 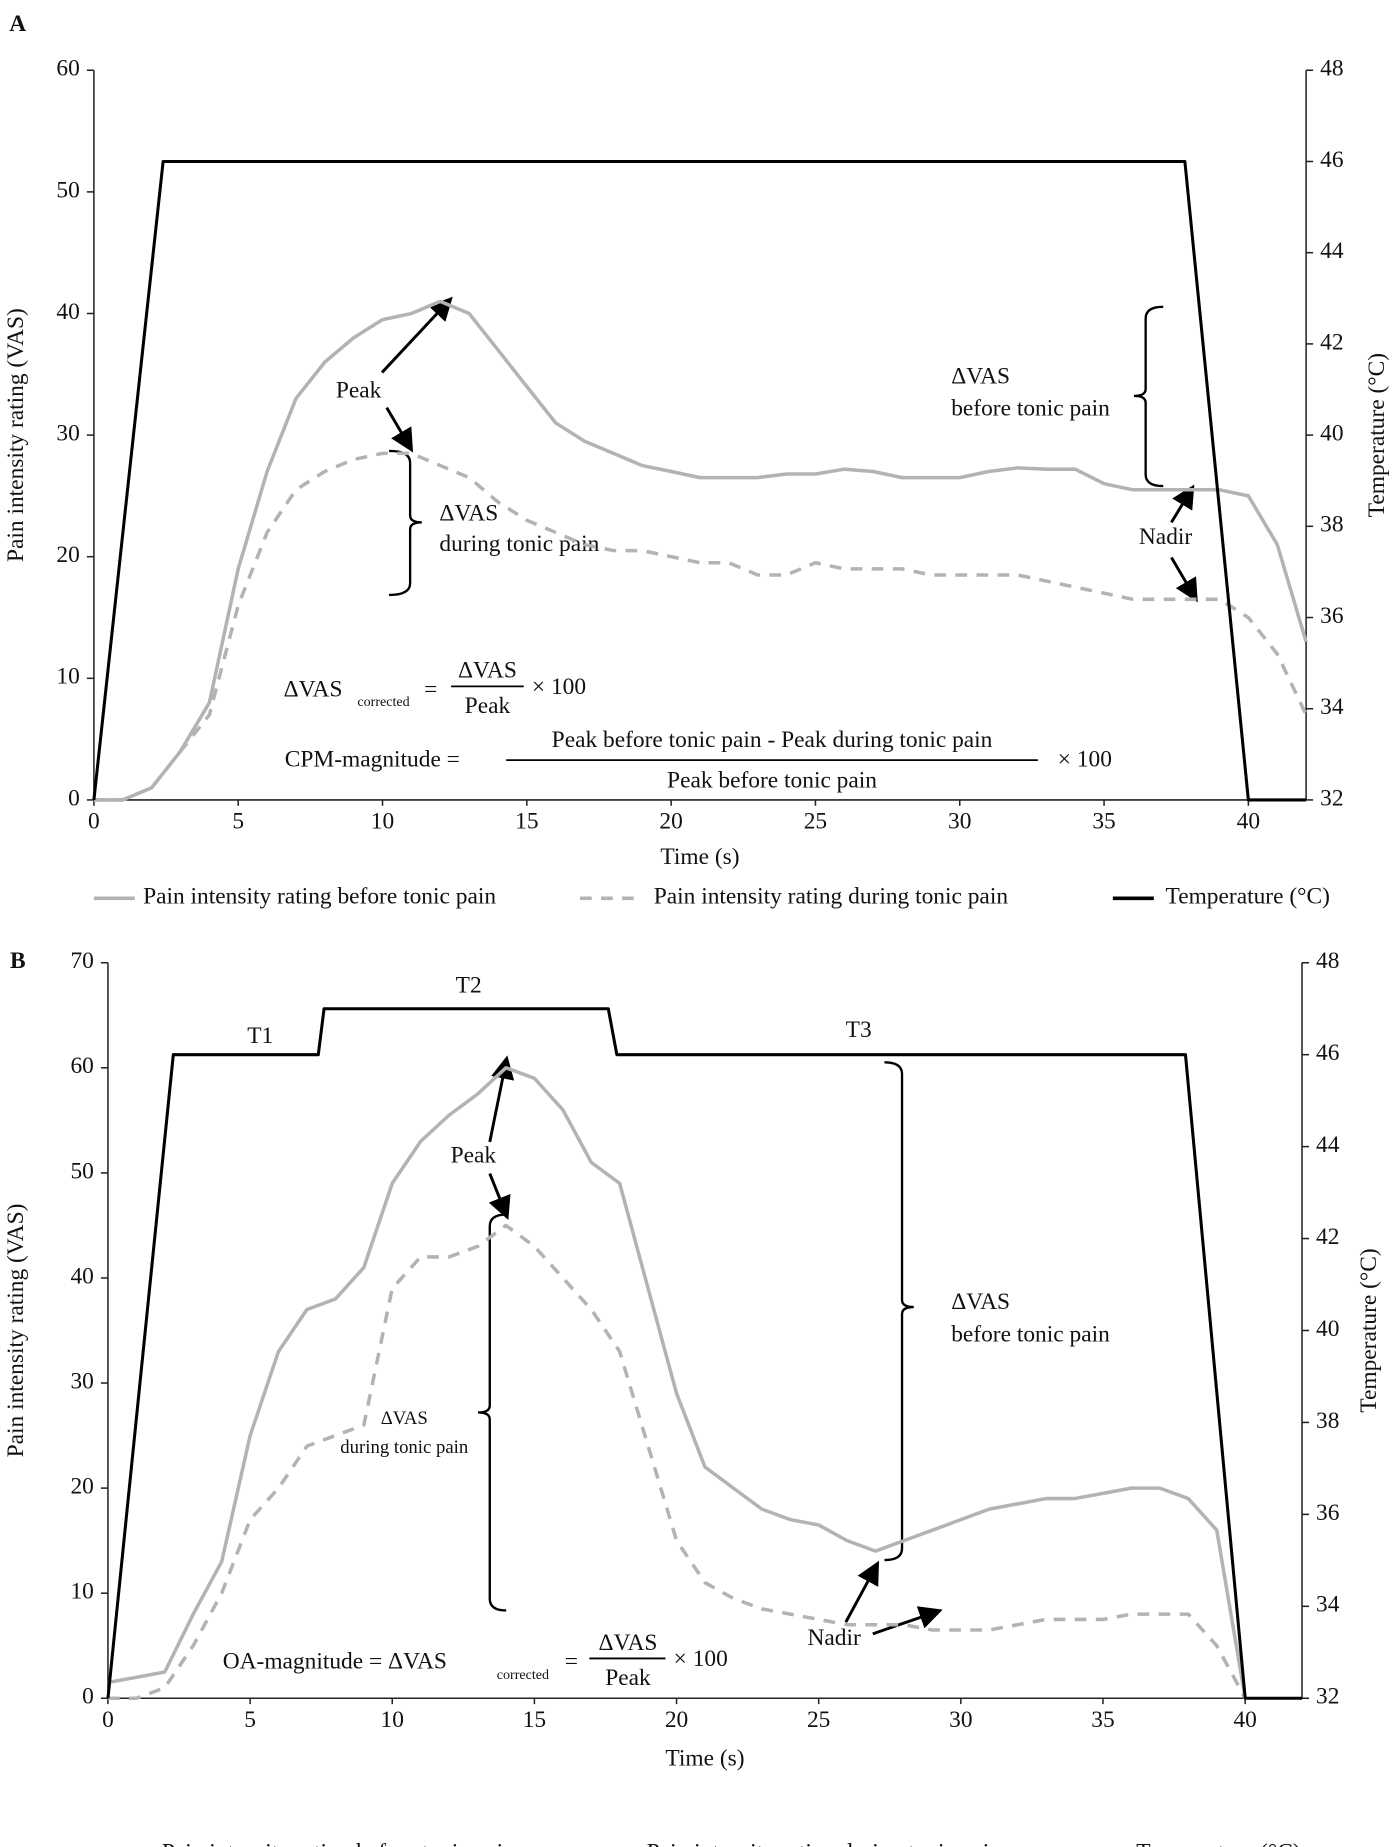 What do you see at coordinates (372, 760) in the screenshot?
I see `formula: CPM-magnitude =` at bounding box center [372, 760].